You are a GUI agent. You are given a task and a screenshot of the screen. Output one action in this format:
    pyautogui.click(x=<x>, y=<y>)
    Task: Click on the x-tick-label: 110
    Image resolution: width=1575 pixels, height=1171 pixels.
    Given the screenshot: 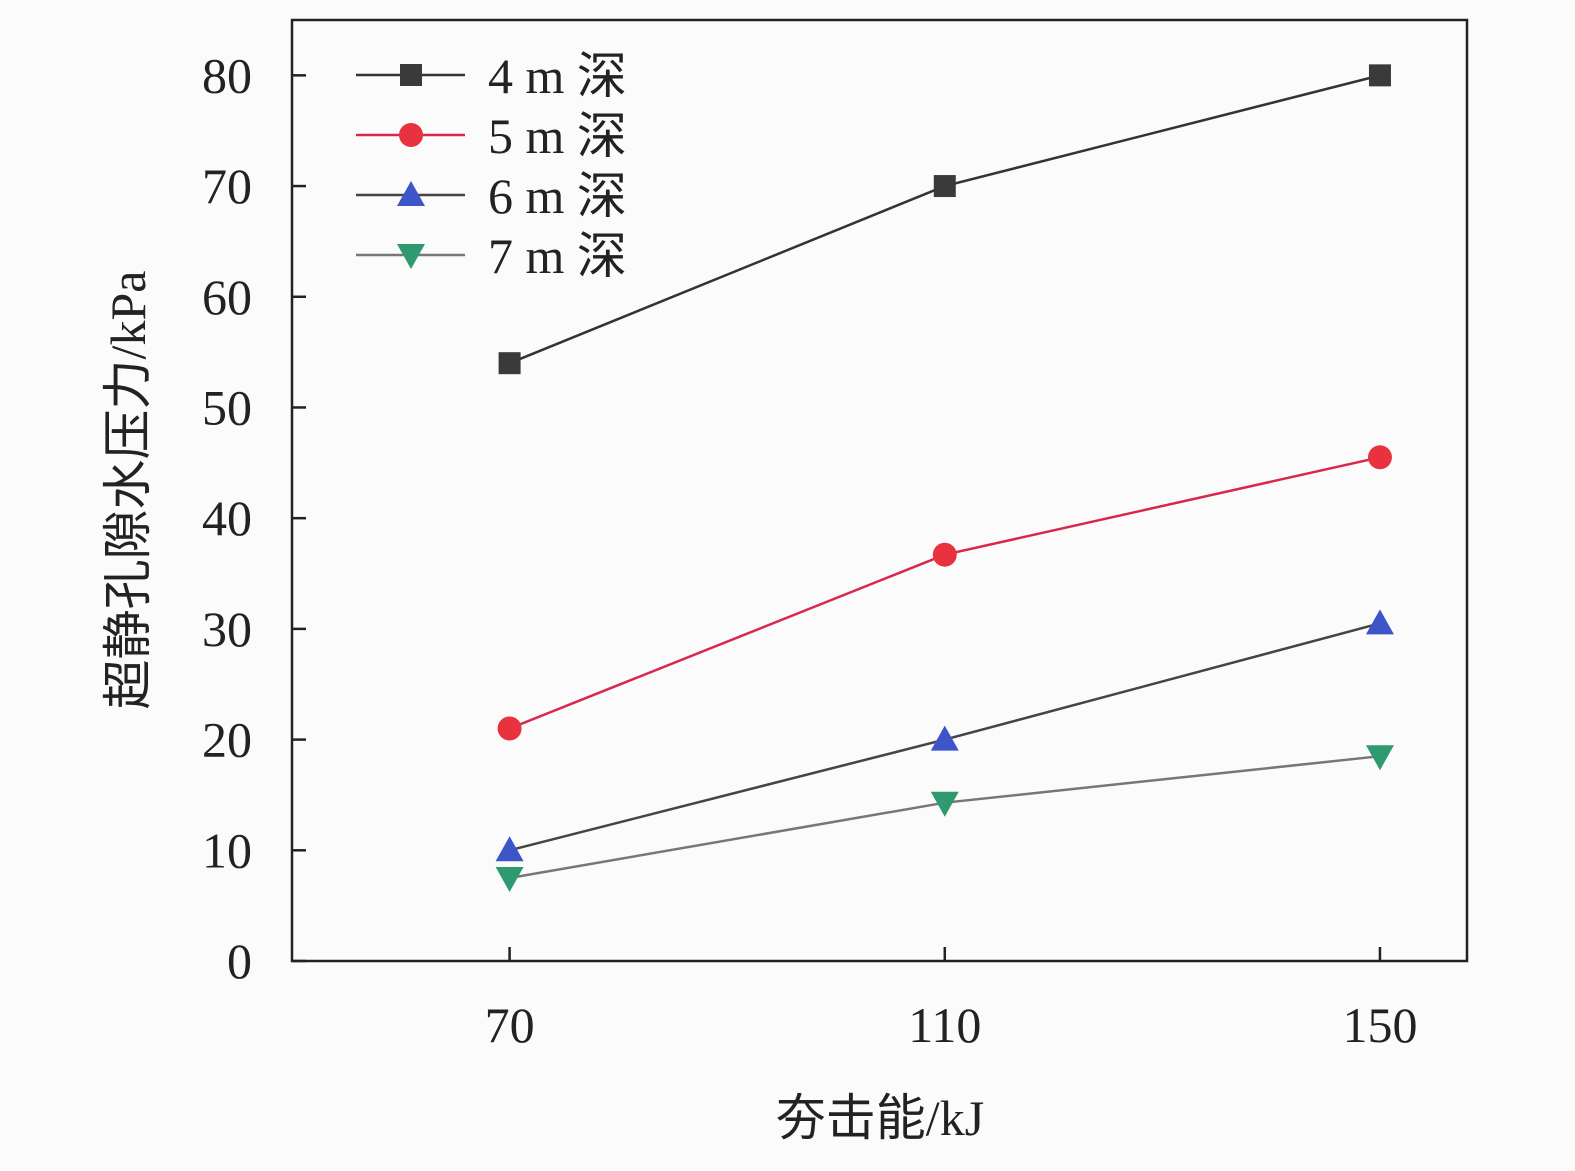 What is the action you would take?
    pyautogui.click(x=944, y=1025)
    